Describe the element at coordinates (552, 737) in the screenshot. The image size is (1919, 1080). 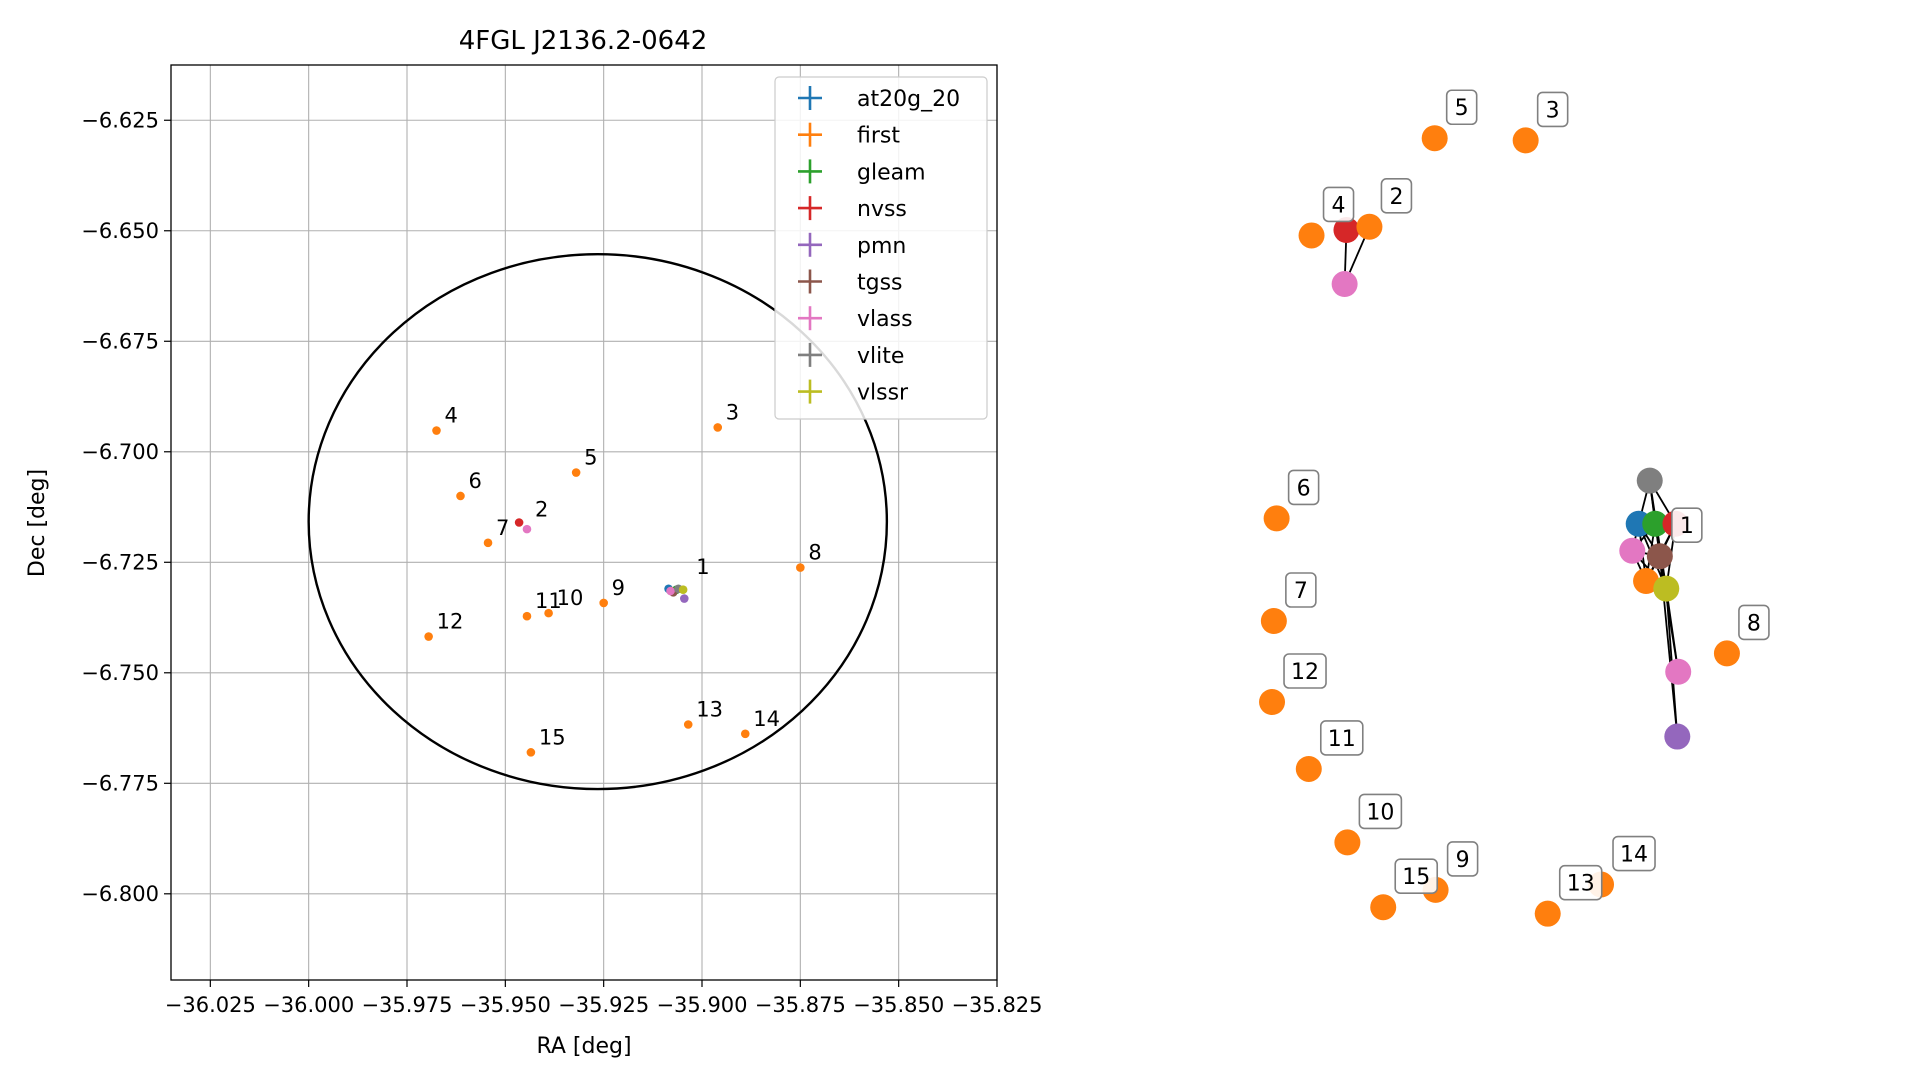
I see `point-annotation: 15` at that location.